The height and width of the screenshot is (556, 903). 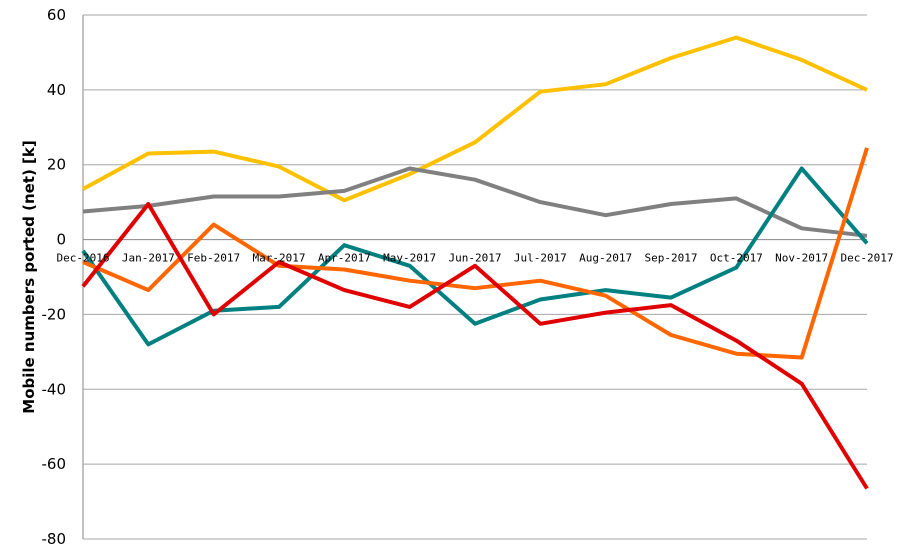 I want to click on x-tick-label: Apr-2017, so click(x=344, y=258).